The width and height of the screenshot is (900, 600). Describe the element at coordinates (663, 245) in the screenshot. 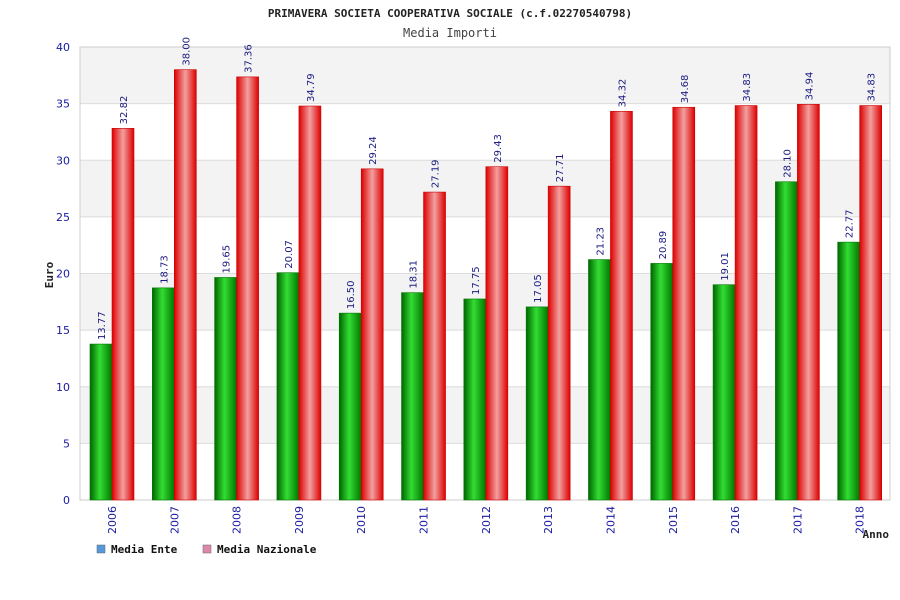

I see `data-label: 20.89` at that location.